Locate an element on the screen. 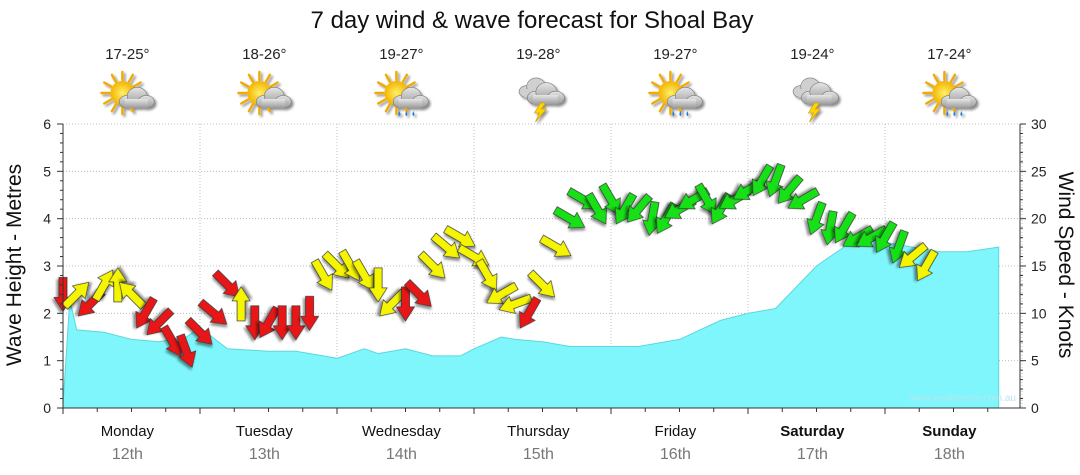 This screenshot has width=1080, height=475. left-axis-ticks: 0 1 2 3 4 5 6 is located at coordinates (53, 266).